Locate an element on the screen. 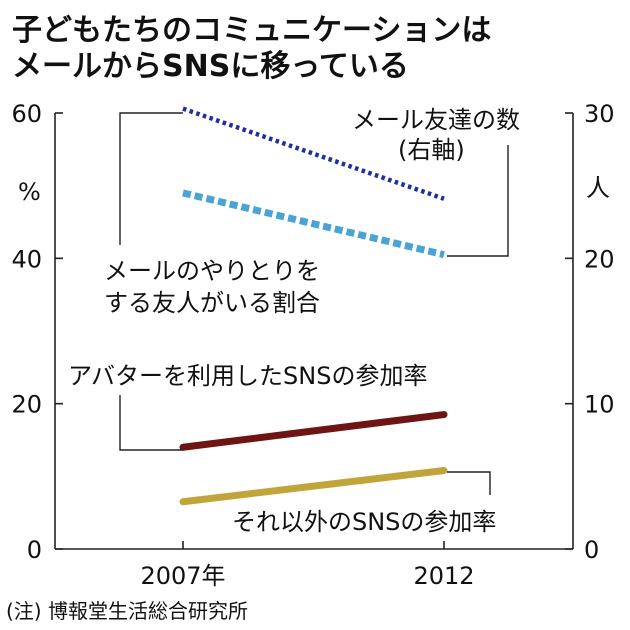 Image resolution: width=630 pixels, height=630 pixels. x-tick-label: 2012 is located at coordinates (443, 576).